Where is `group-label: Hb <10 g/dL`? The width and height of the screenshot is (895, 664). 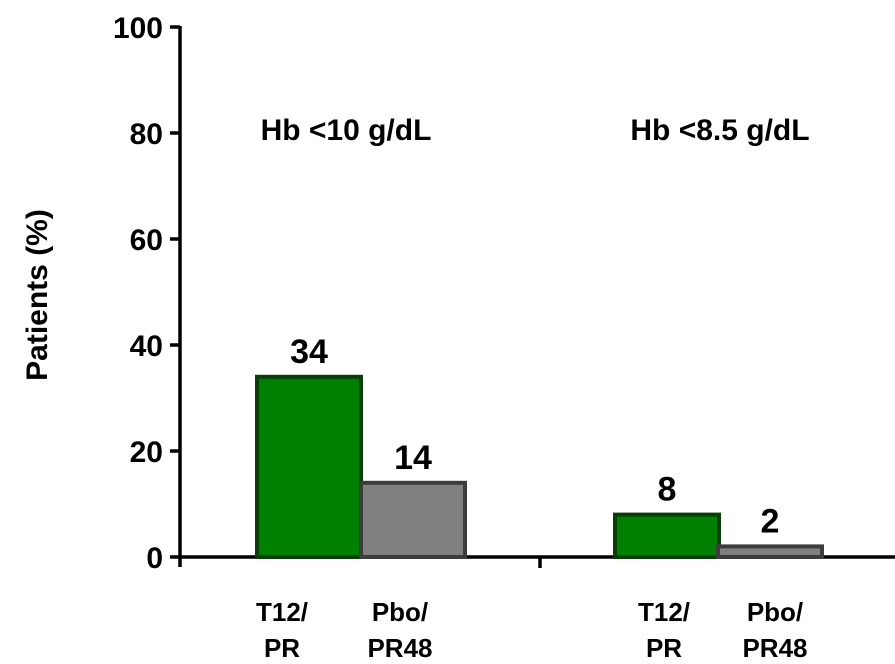 group-label: Hb <10 g/dL is located at coordinates (346, 130).